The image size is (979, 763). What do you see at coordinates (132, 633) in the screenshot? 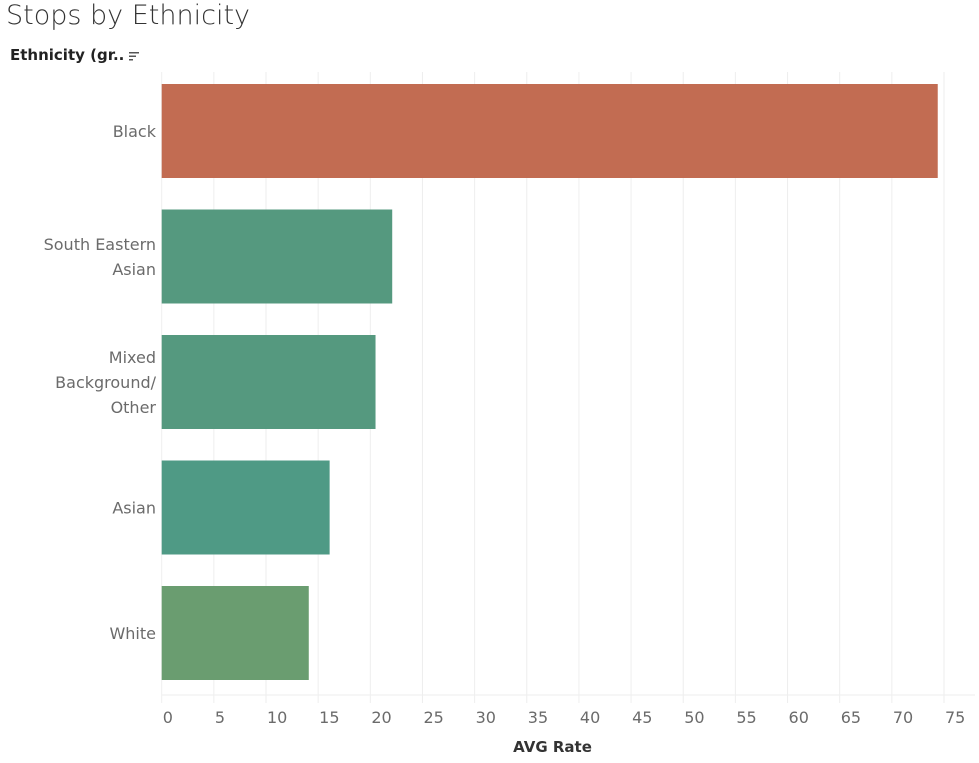
I see `category-label: White` at bounding box center [132, 633].